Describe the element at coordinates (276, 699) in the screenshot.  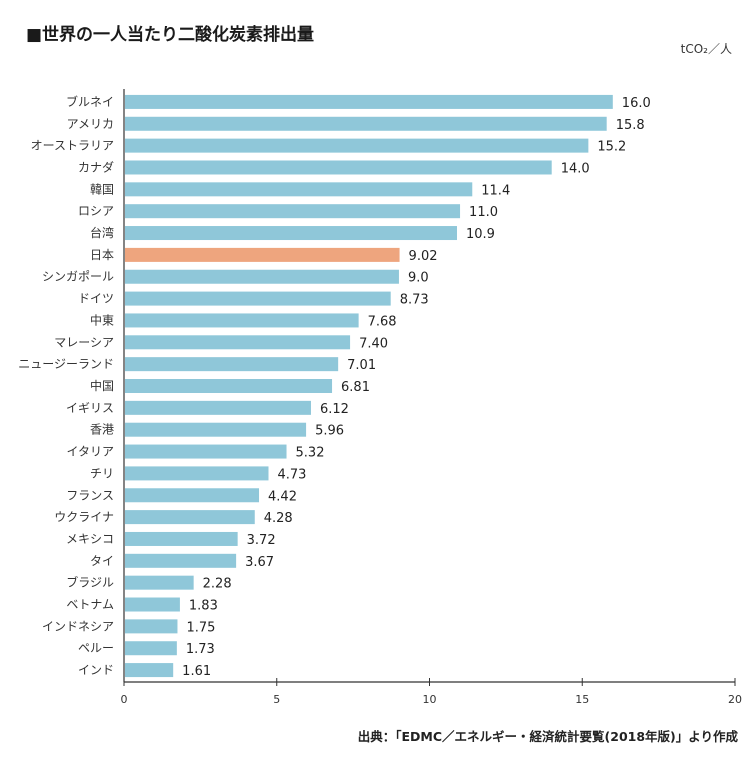
I see `x-tick-label: 5` at that location.